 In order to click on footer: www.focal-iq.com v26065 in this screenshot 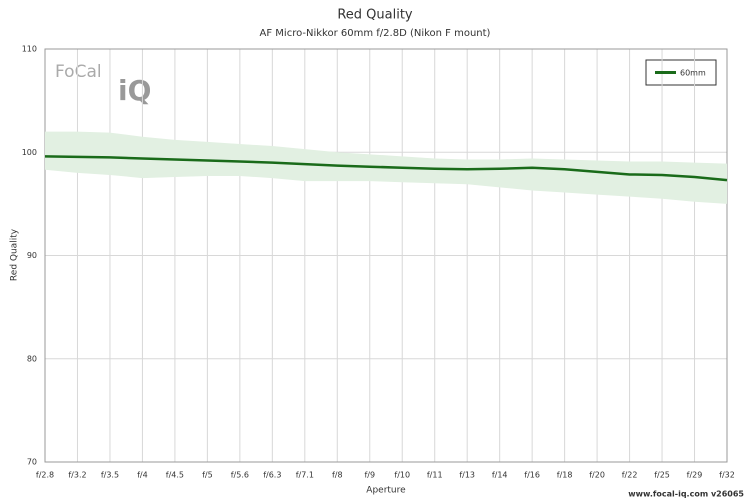, I will do `click(686, 494)`.